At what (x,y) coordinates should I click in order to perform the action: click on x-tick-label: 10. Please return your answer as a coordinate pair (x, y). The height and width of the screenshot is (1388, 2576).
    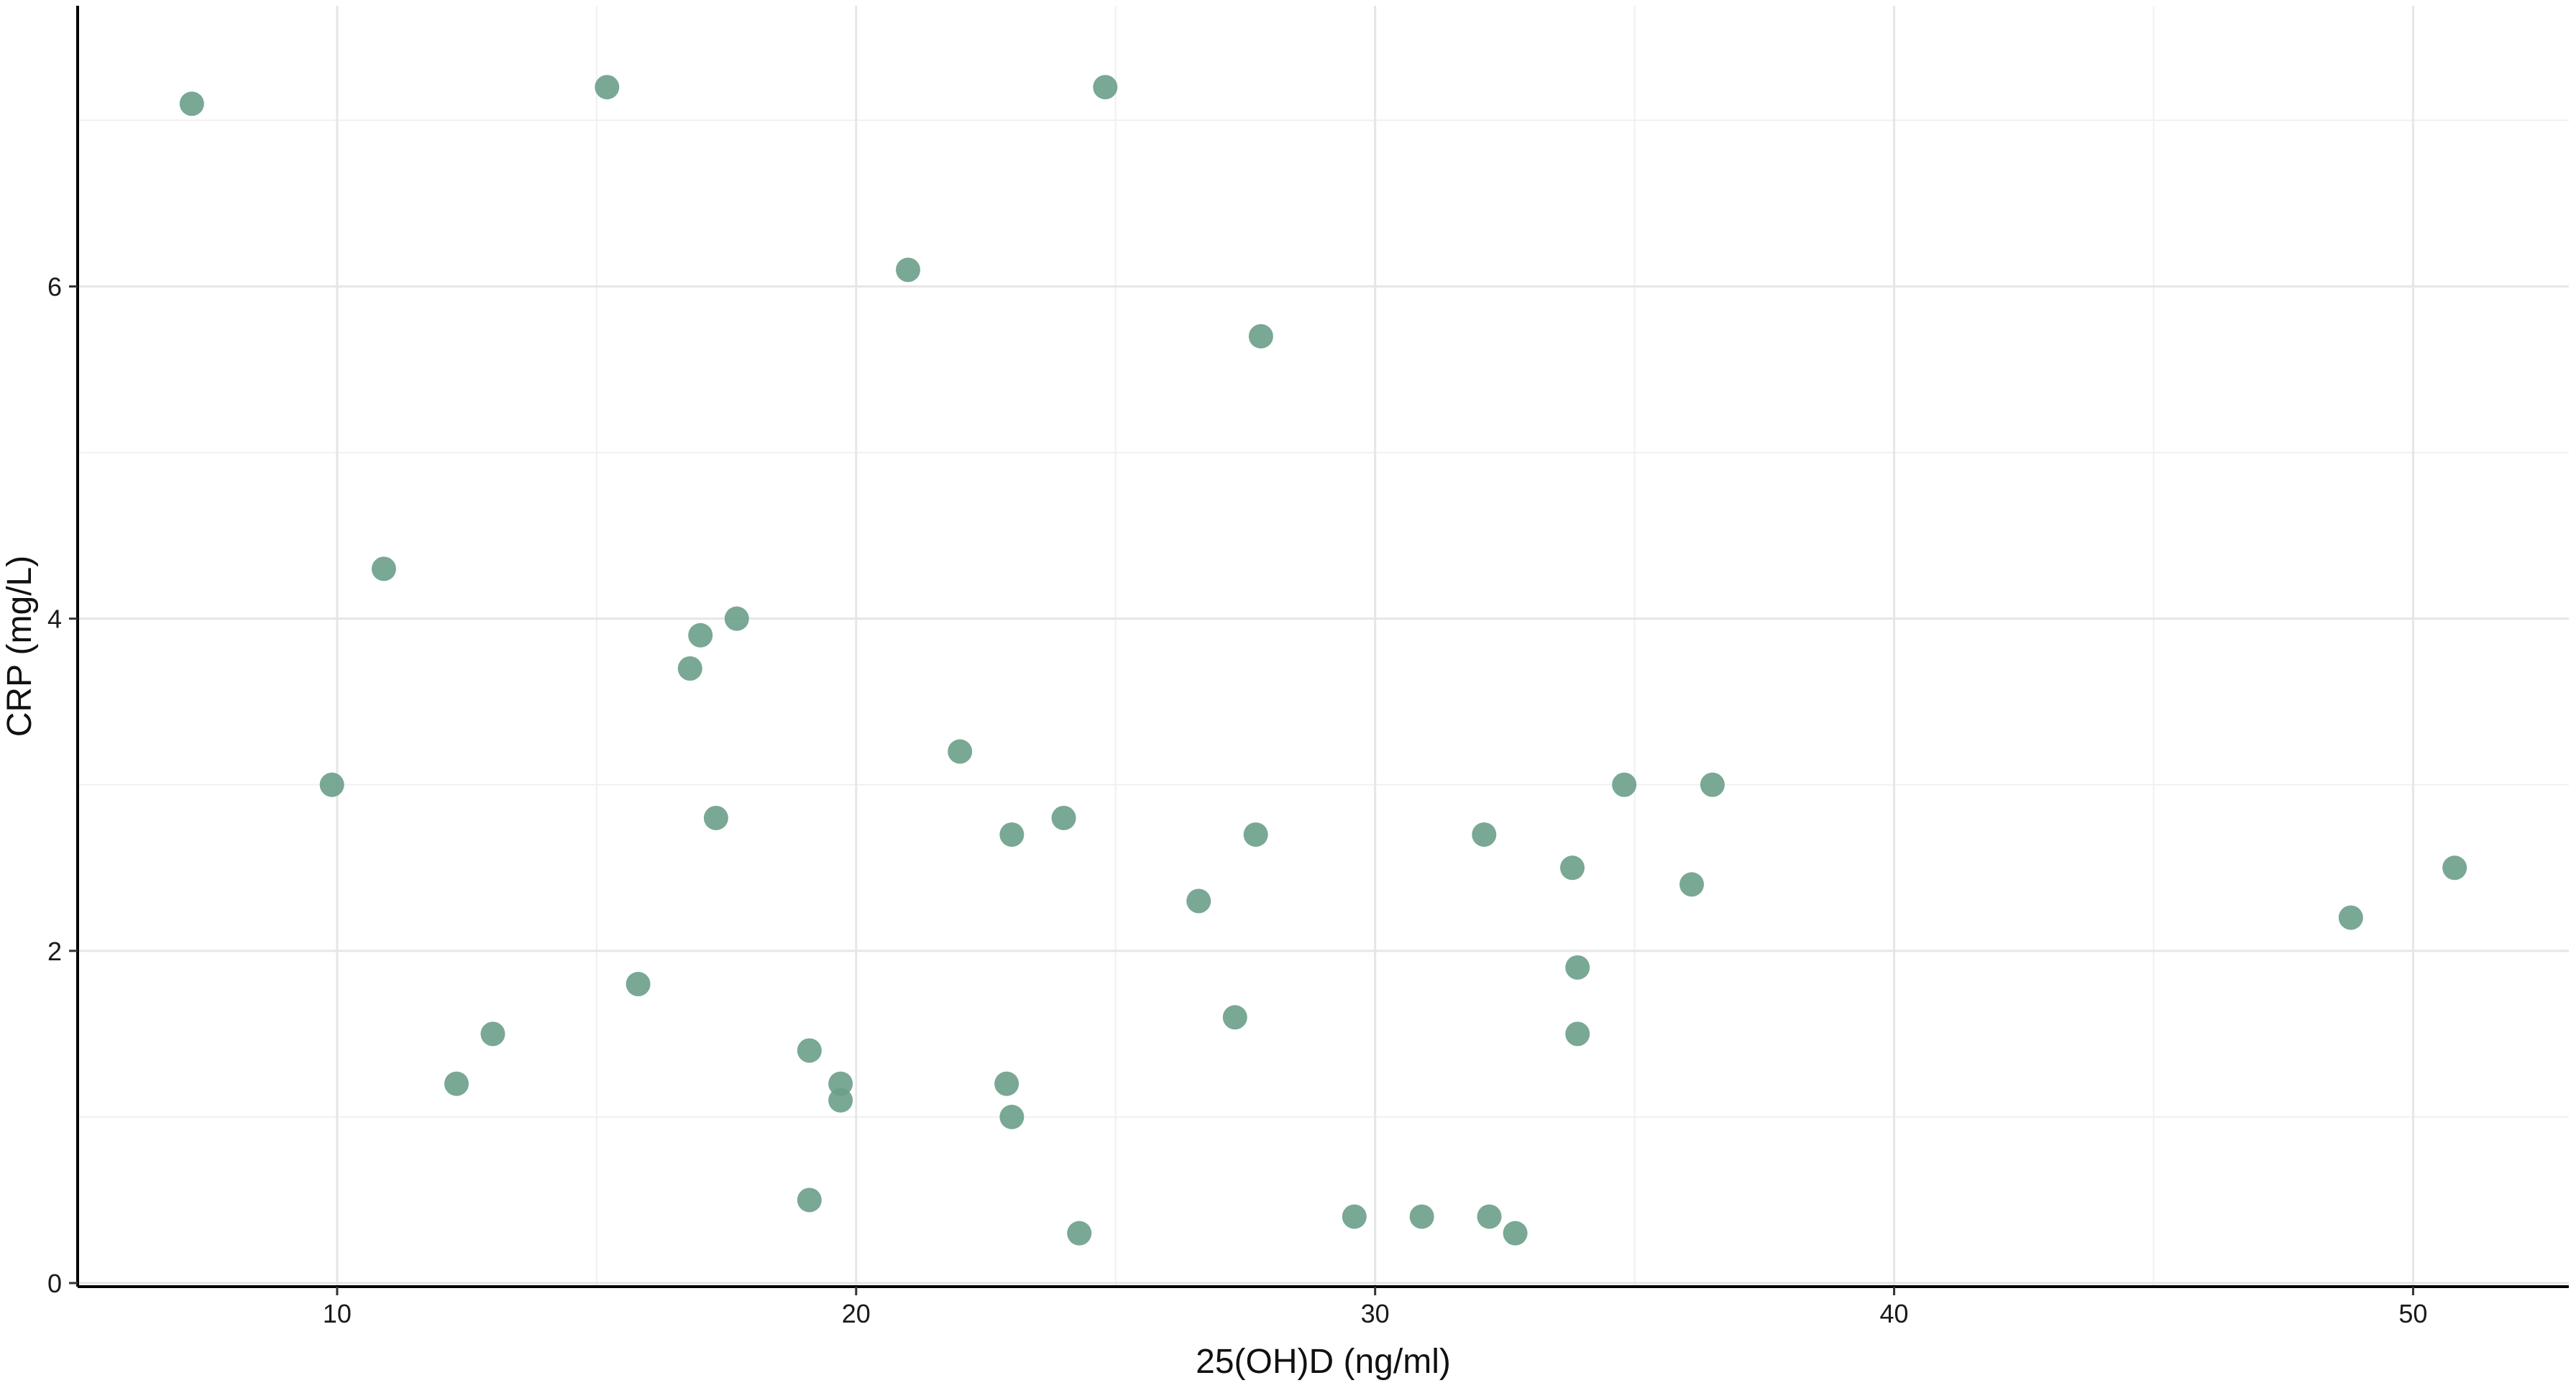
    Looking at the image, I should click on (337, 1313).